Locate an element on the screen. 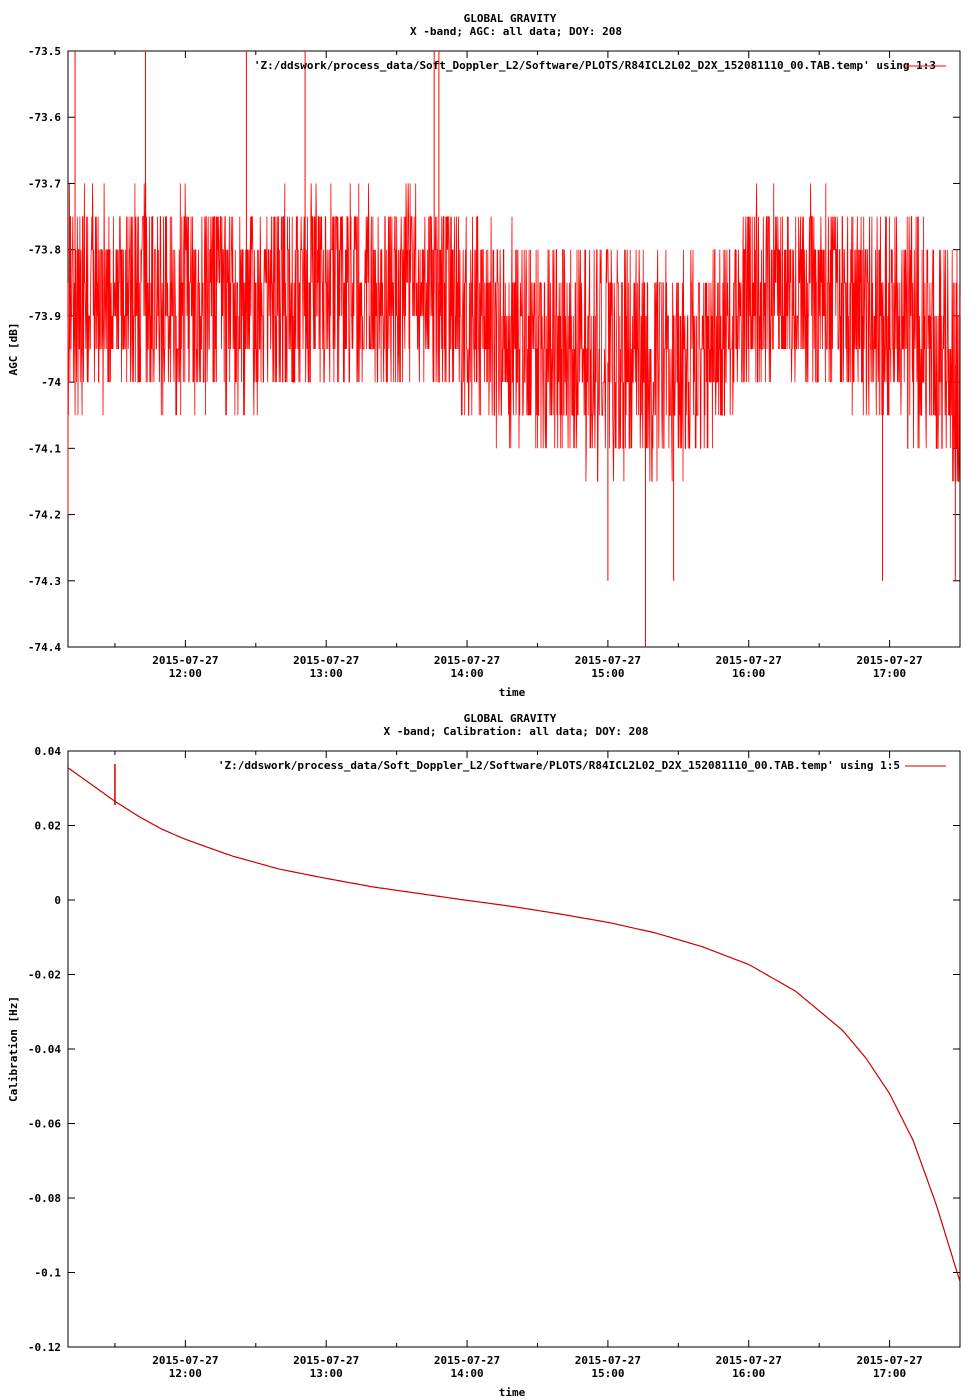  y-tick-label: -73.8 is located at coordinates (44, 250).